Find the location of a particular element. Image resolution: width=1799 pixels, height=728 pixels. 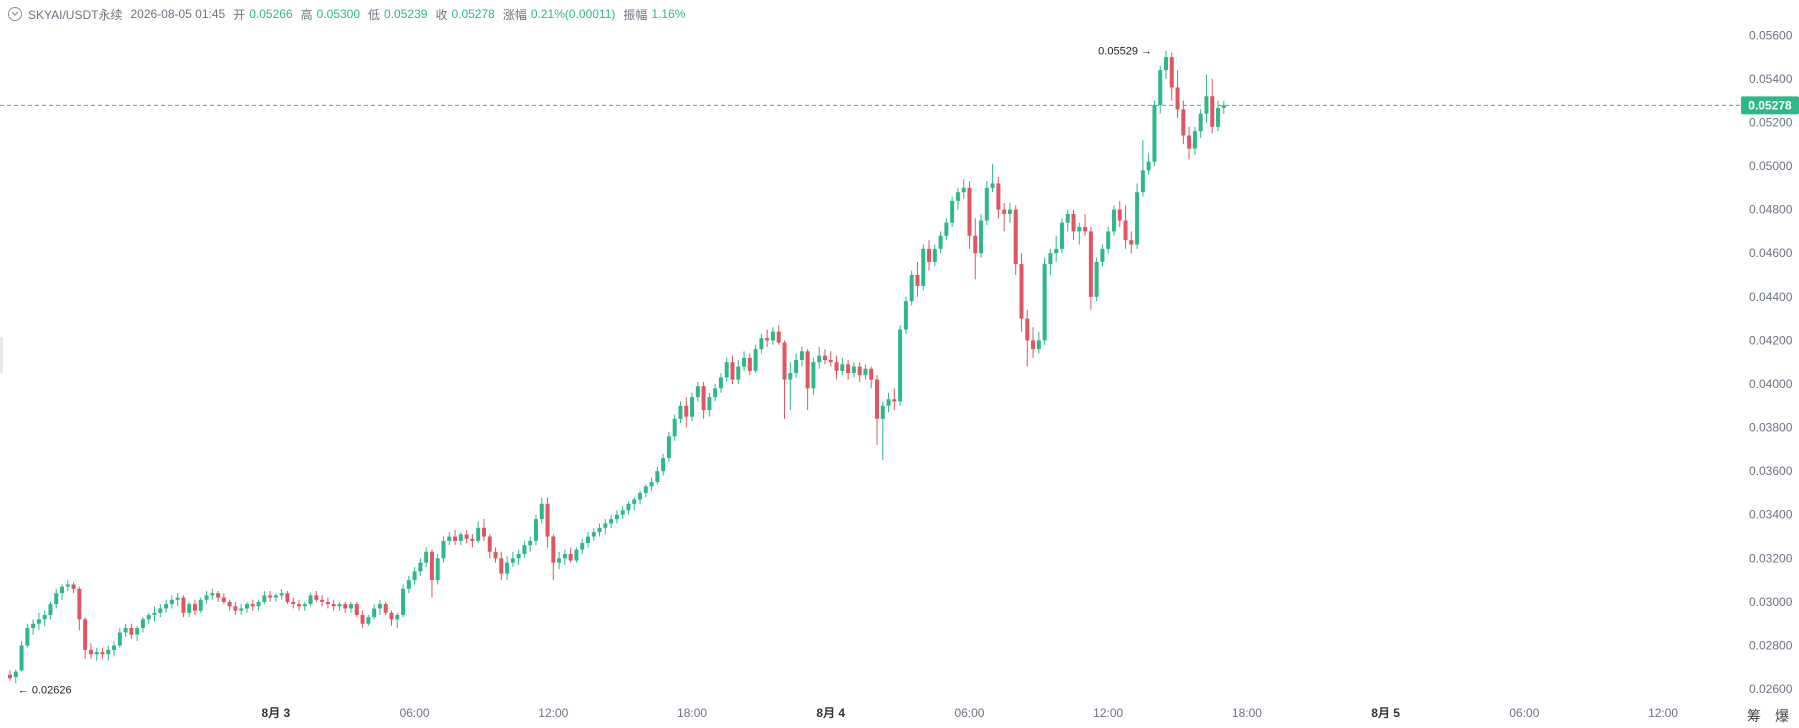

max-price-label: 0.05529 → is located at coordinates (1125, 52).